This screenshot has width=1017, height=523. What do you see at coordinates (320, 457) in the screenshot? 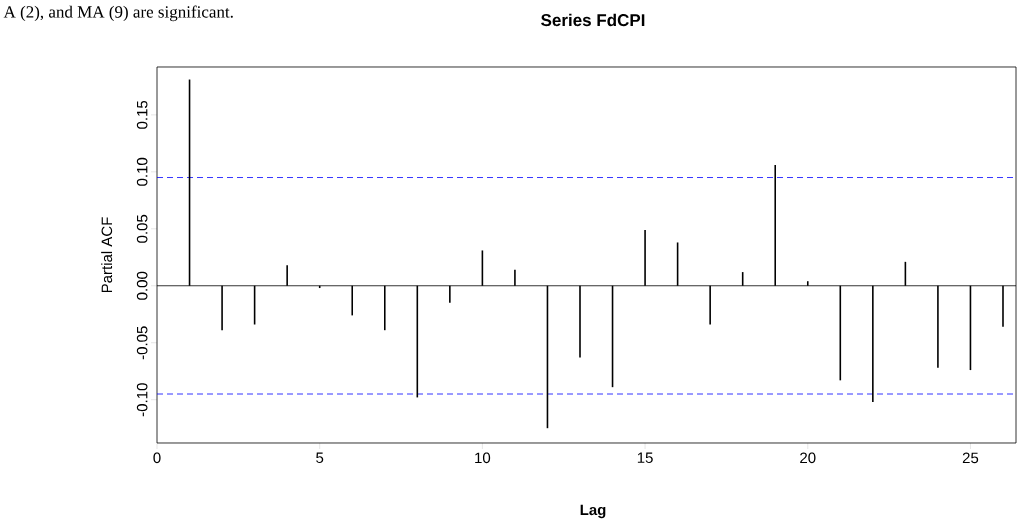
I see `x-tick-label: 5` at bounding box center [320, 457].